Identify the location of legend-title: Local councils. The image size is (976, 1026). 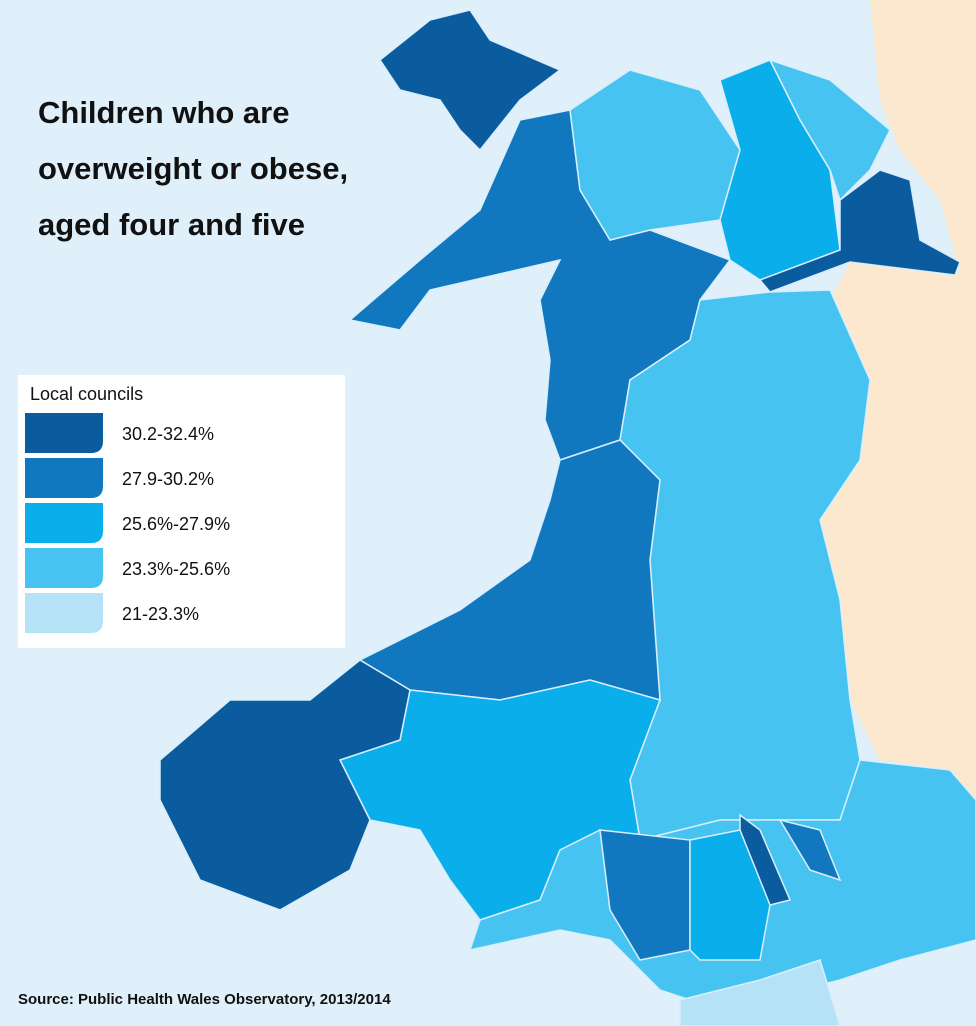
(86, 394).